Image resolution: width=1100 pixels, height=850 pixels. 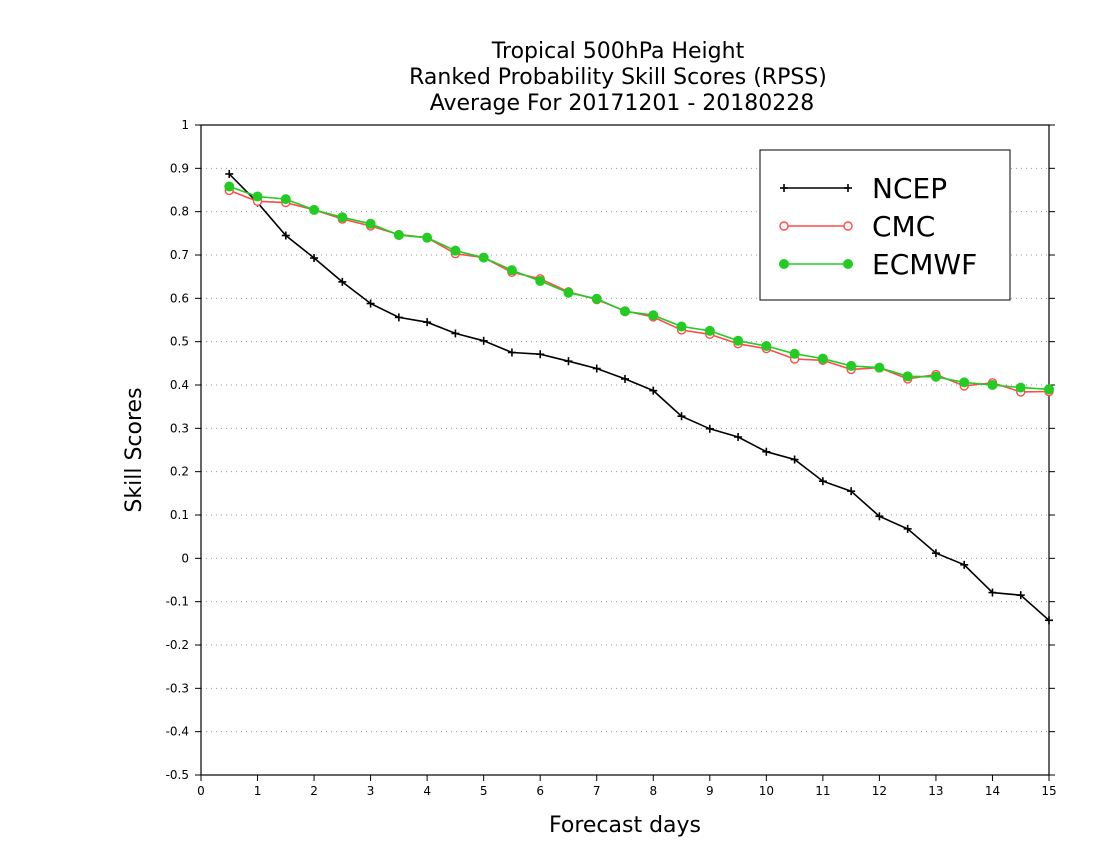 What do you see at coordinates (177, 602) in the screenshot?
I see `y-tick-label: -0.1` at bounding box center [177, 602].